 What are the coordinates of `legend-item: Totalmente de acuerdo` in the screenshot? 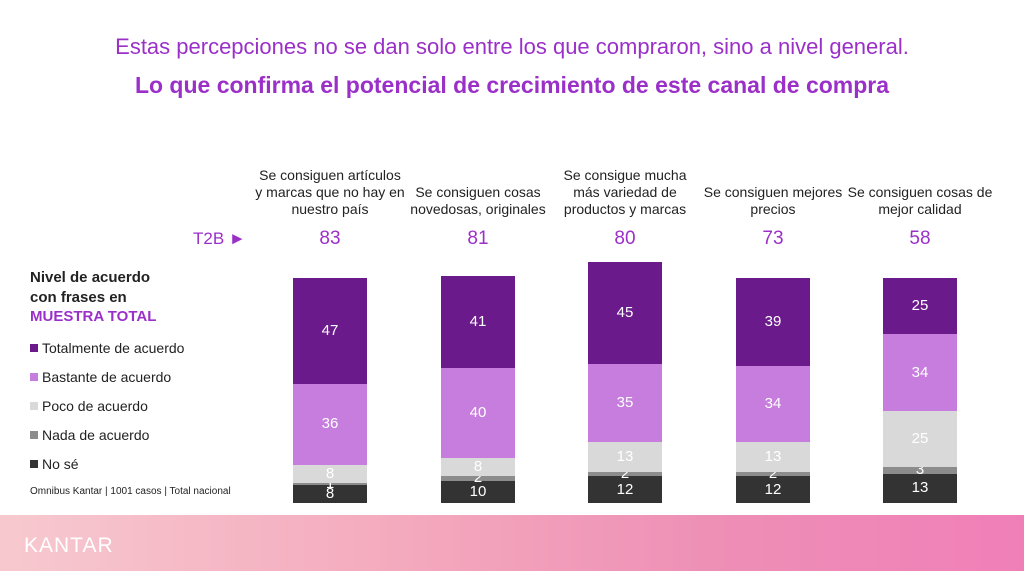 It's located at (107, 348).